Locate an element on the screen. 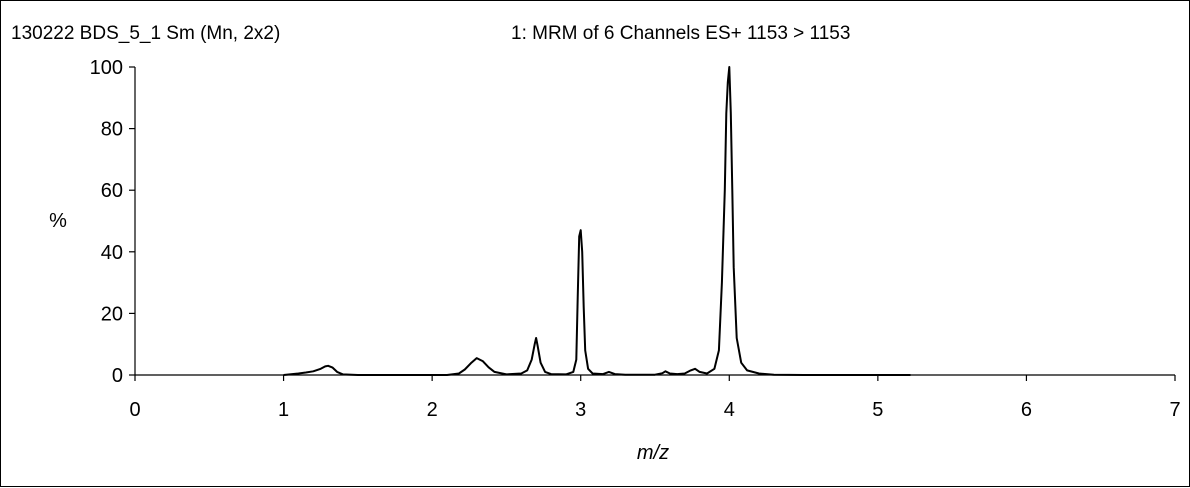 The height and width of the screenshot is (488, 1190). x-axis-title: m/z is located at coordinates (653, 453).